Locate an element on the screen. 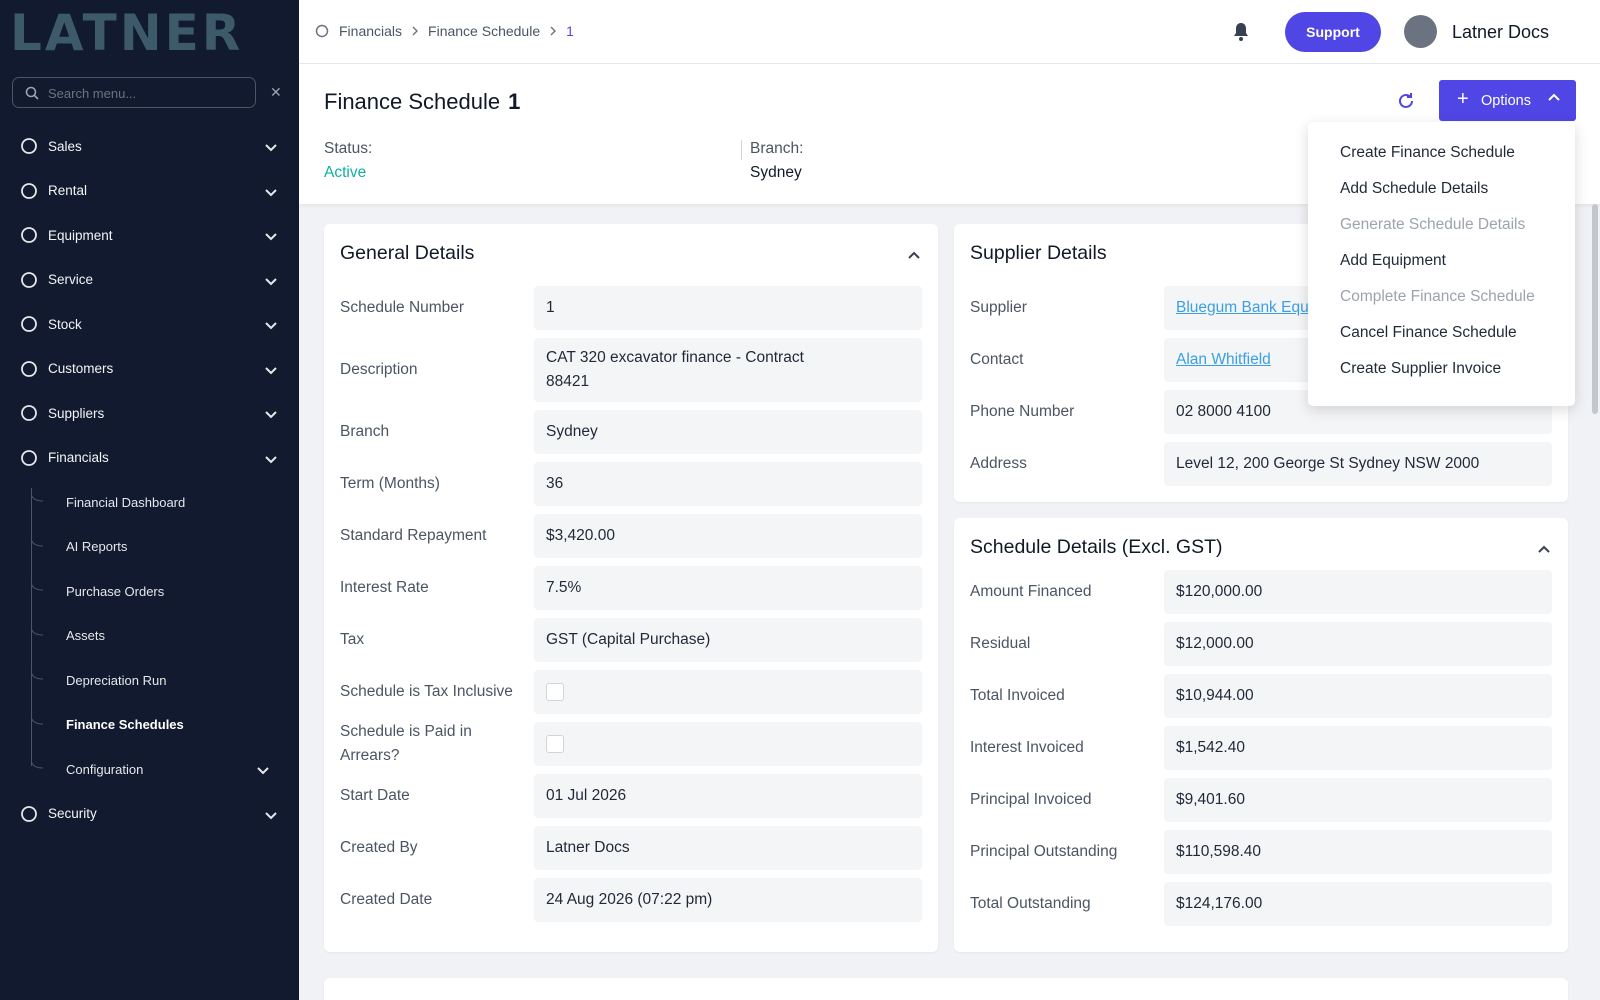  value-text: 02 8000 4100 is located at coordinates (1223, 411).